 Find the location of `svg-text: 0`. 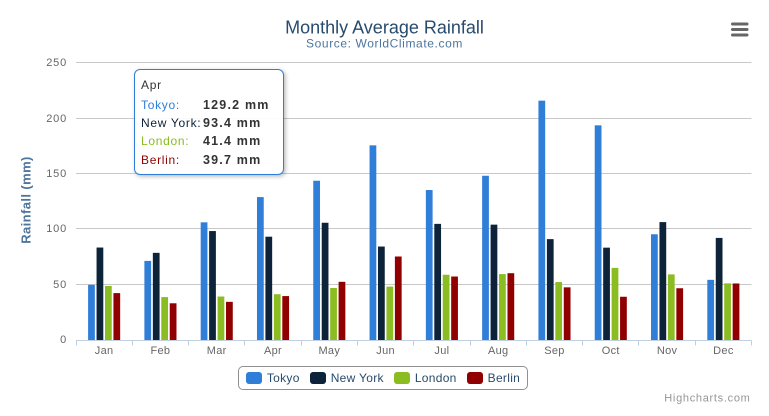

svg-text: 0 is located at coordinates (63, 340).